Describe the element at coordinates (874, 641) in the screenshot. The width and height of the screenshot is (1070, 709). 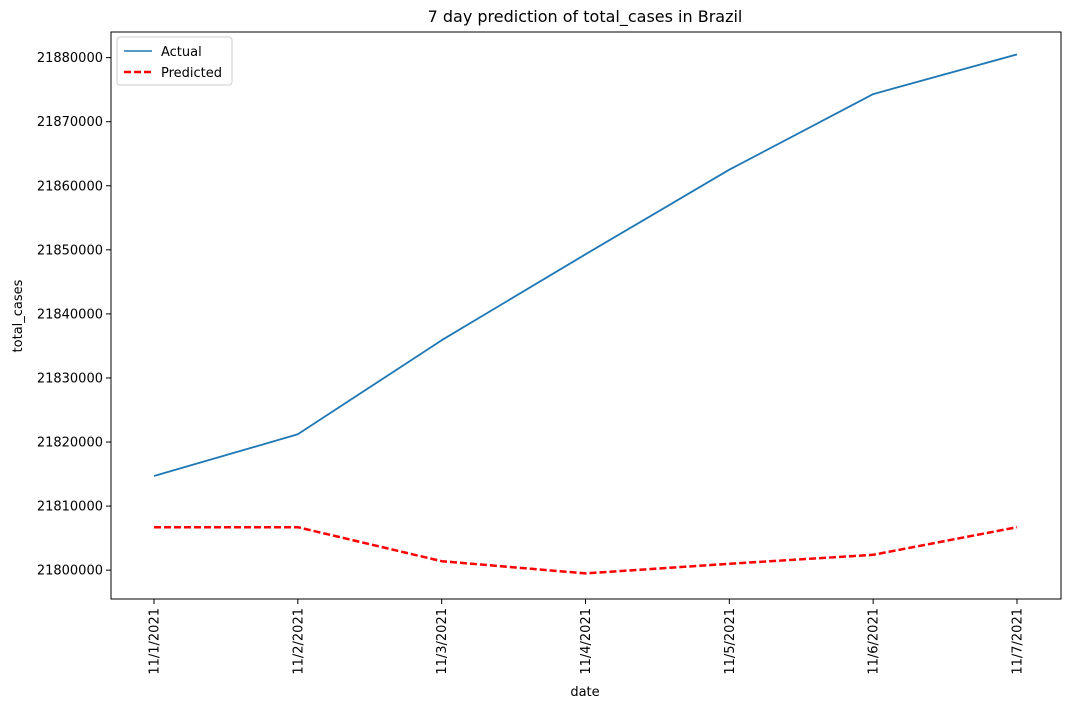
I see `x-tick-label: 11/6/2021` at that location.